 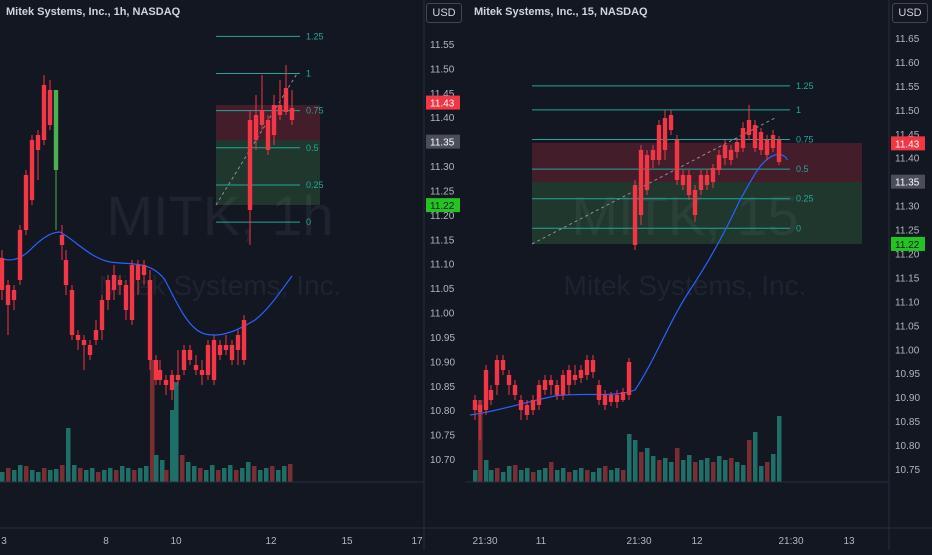 What do you see at coordinates (910, 13) in the screenshot?
I see `right-currency-button: USD` at bounding box center [910, 13].